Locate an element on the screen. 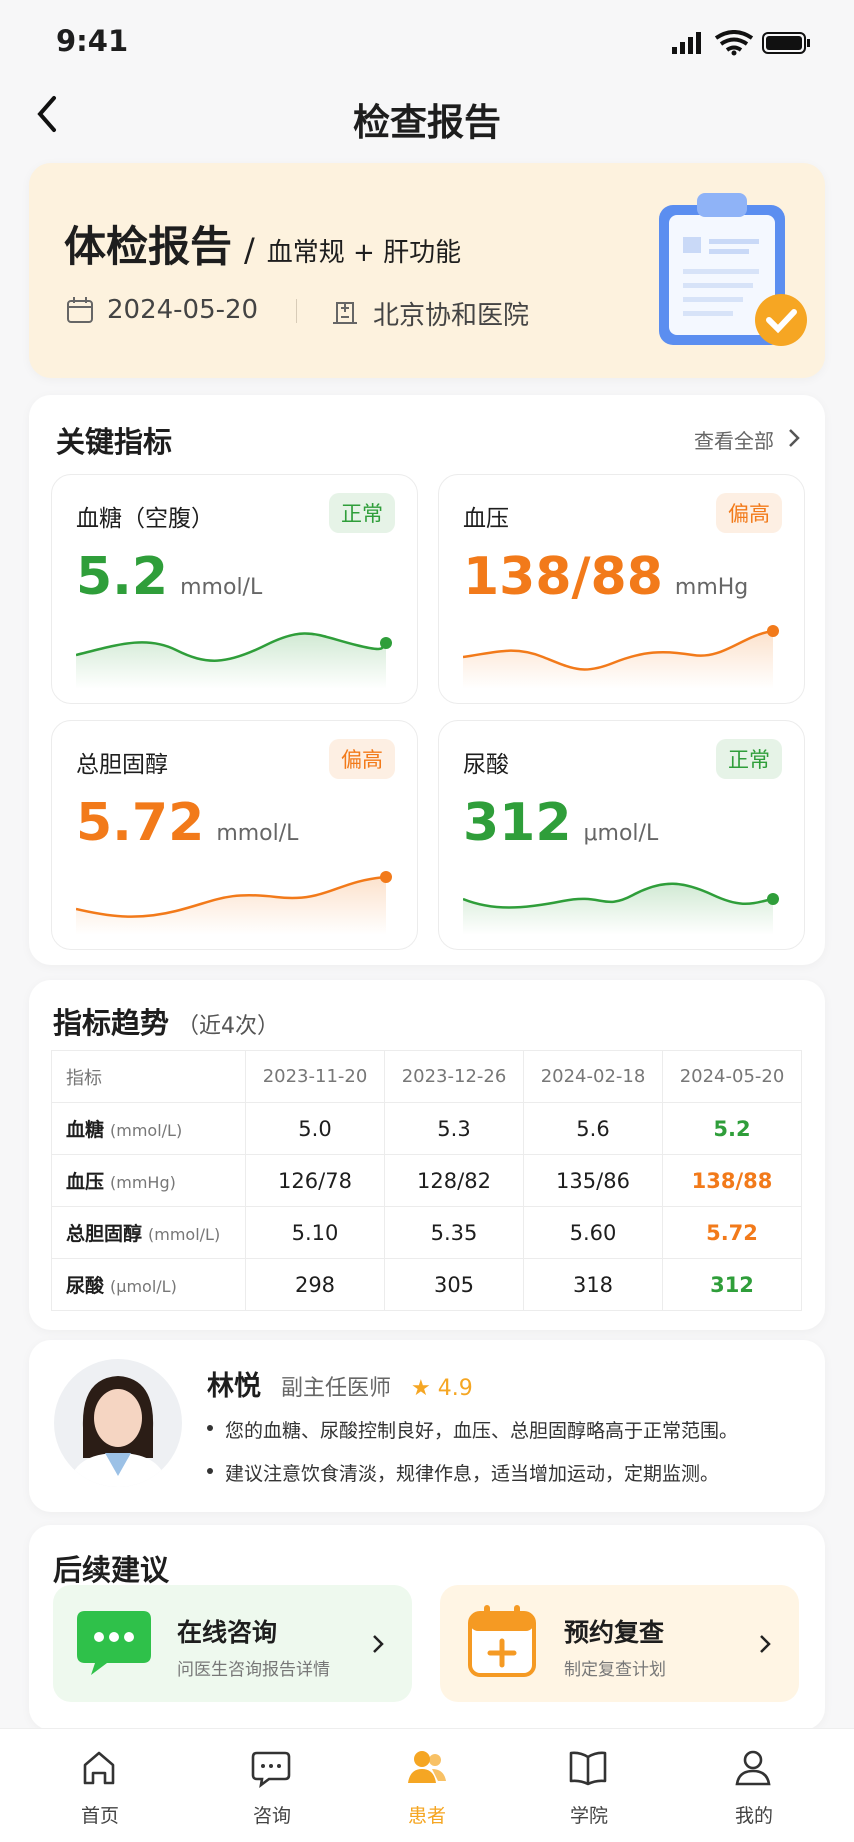  suggestion-consult: 在线咨询 问医生咨询报告详情 is located at coordinates (232, 1643).